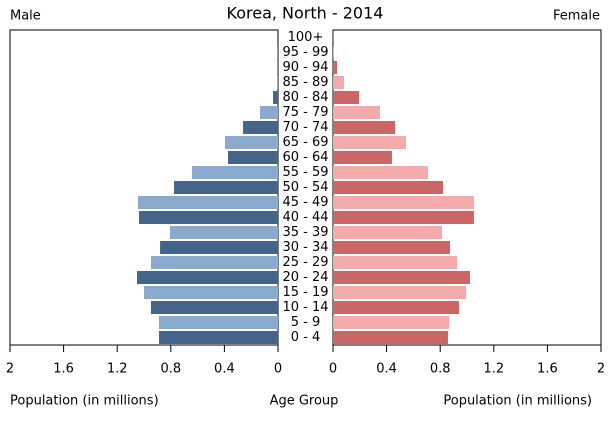  Describe the element at coordinates (306, 322) in the screenshot. I see `age-label: 5 - 9` at that location.